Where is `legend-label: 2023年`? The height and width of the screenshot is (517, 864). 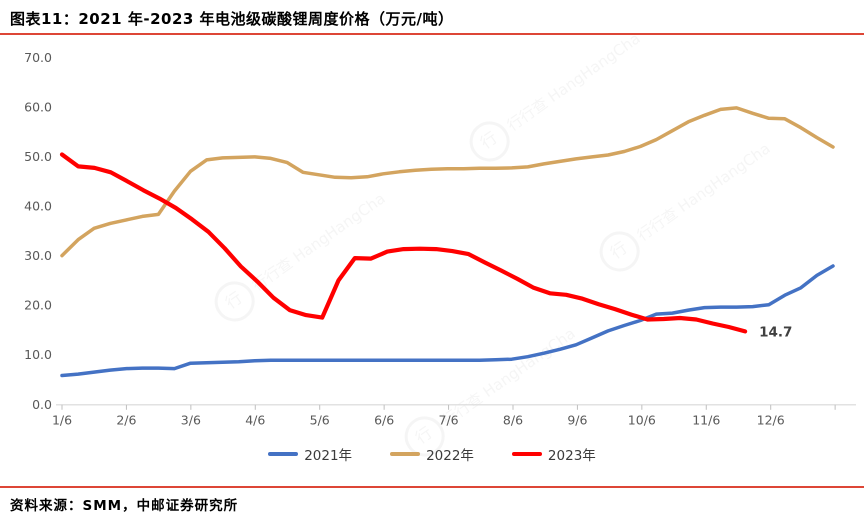
legend-label: 2023年 is located at coordinates (571, 456).